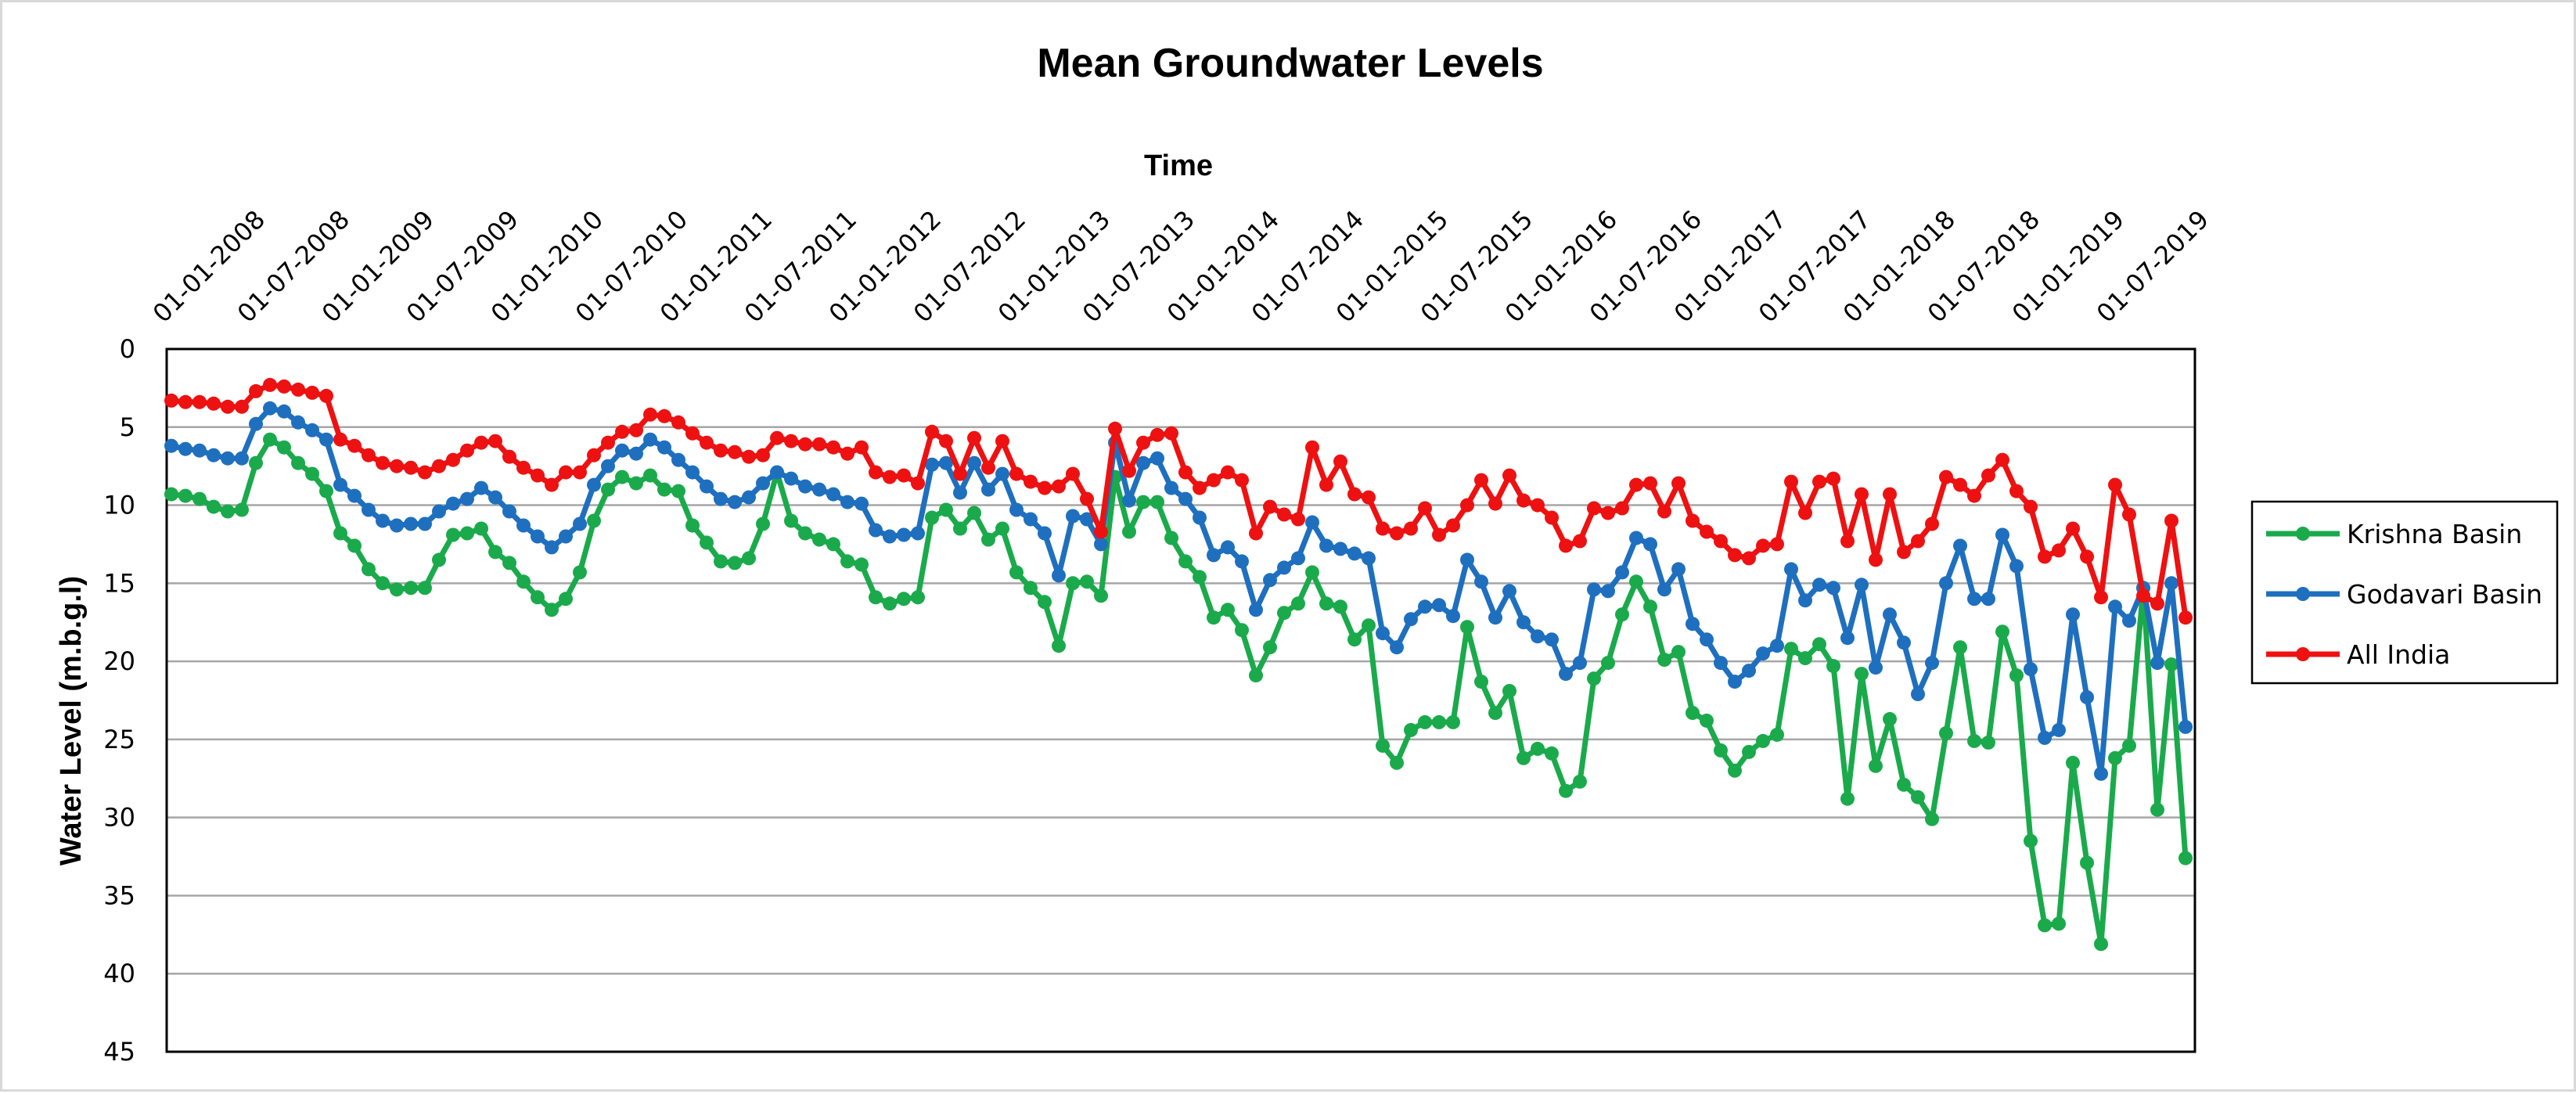  I want to click on legend-label: Godavari Basin, so click(2444, 594).